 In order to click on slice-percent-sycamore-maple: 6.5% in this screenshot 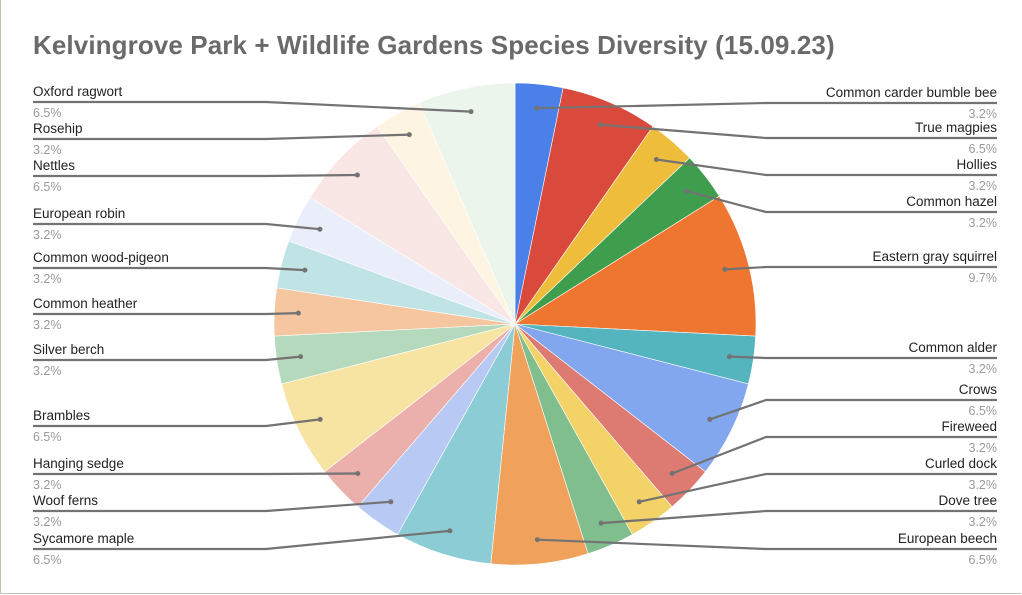, I will do `click(47, 560)`.